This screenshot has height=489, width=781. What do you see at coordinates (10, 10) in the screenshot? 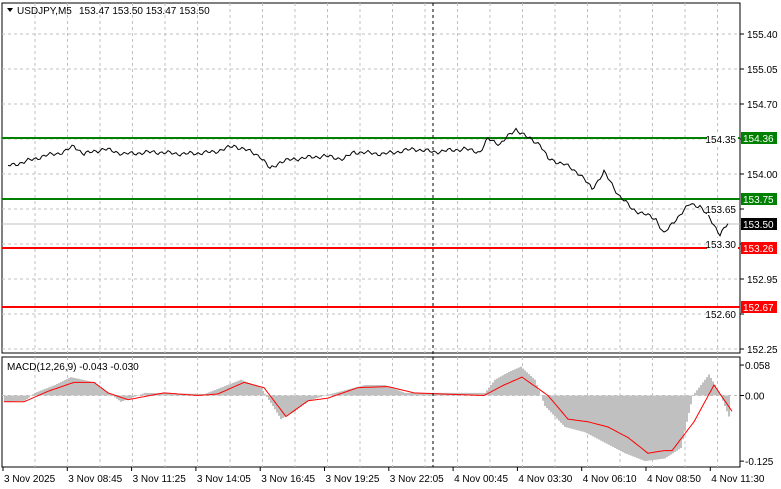
I see `triangle-down-icon` at bounding box center [10, 10].